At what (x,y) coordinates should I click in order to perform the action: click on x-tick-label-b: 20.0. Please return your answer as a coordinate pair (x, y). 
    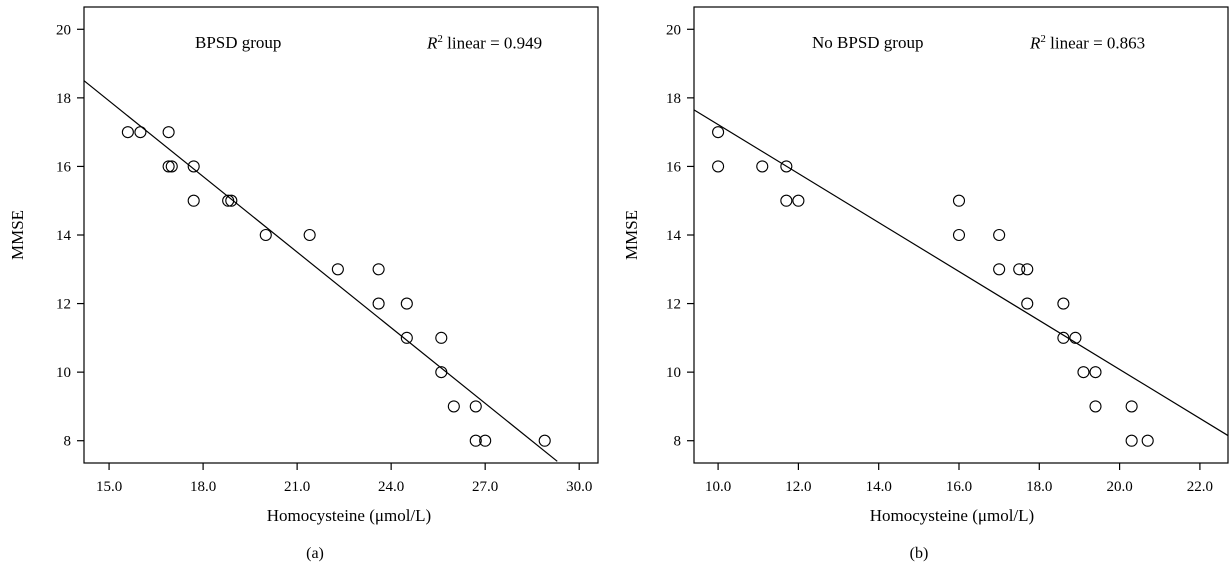
    Looking at the image, I should click on (1119, 487).